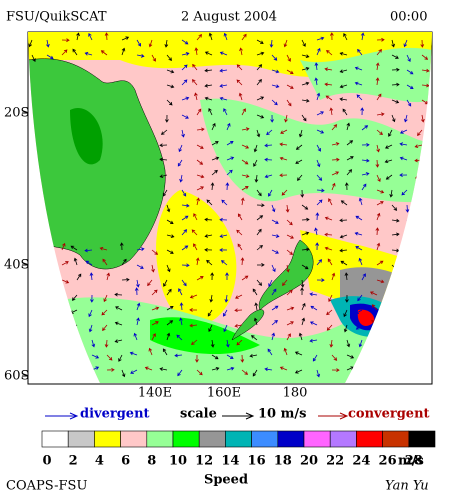 The width and height of the screenshot is (450, 504). Describe the element at coordinates (283, 461) in the screenshot. I see `colorbar-label: 18` at that location.